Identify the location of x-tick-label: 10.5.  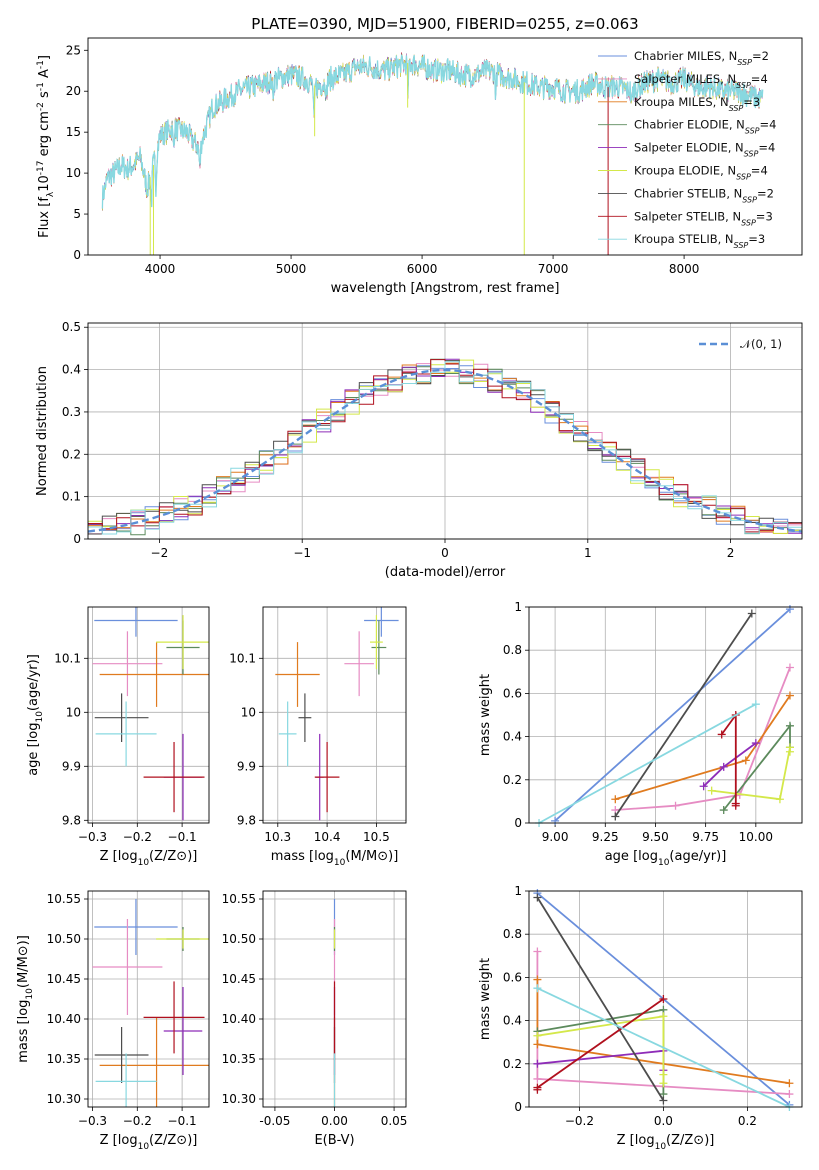
(376, 837).